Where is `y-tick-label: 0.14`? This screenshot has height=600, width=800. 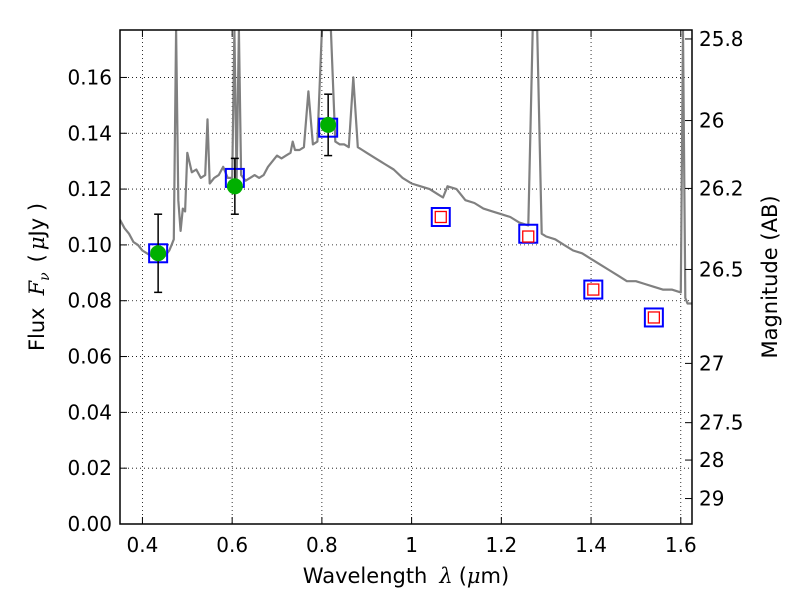 y-tick-label: 0.14 is located at coordinates (89, 133).